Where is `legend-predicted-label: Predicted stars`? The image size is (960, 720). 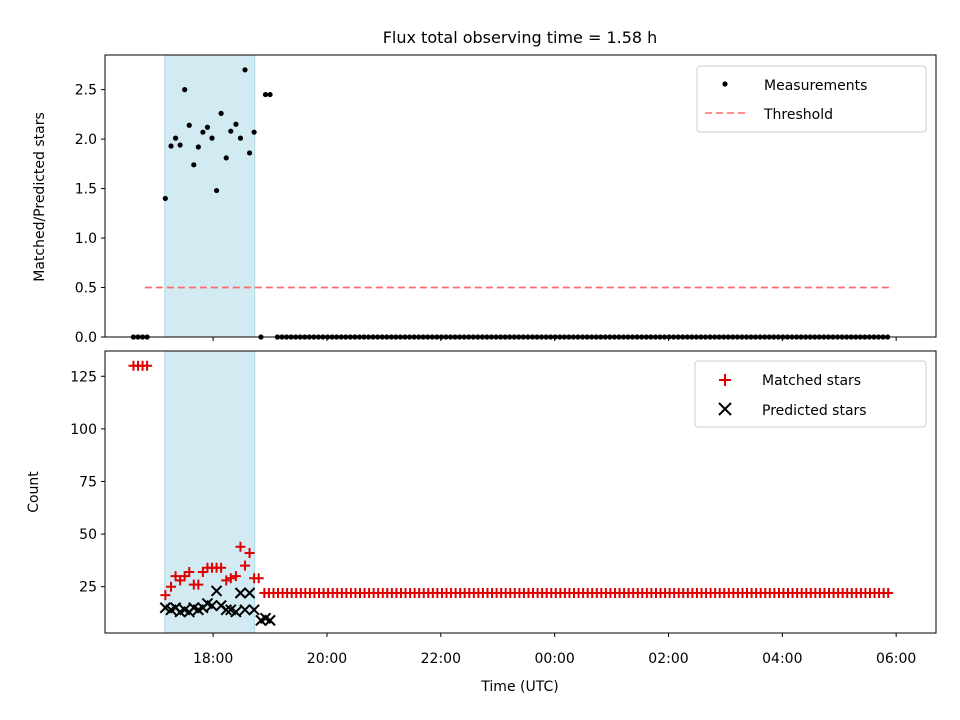 legend-predicted-label: Predicted stars is located at coordinates (814, 411).